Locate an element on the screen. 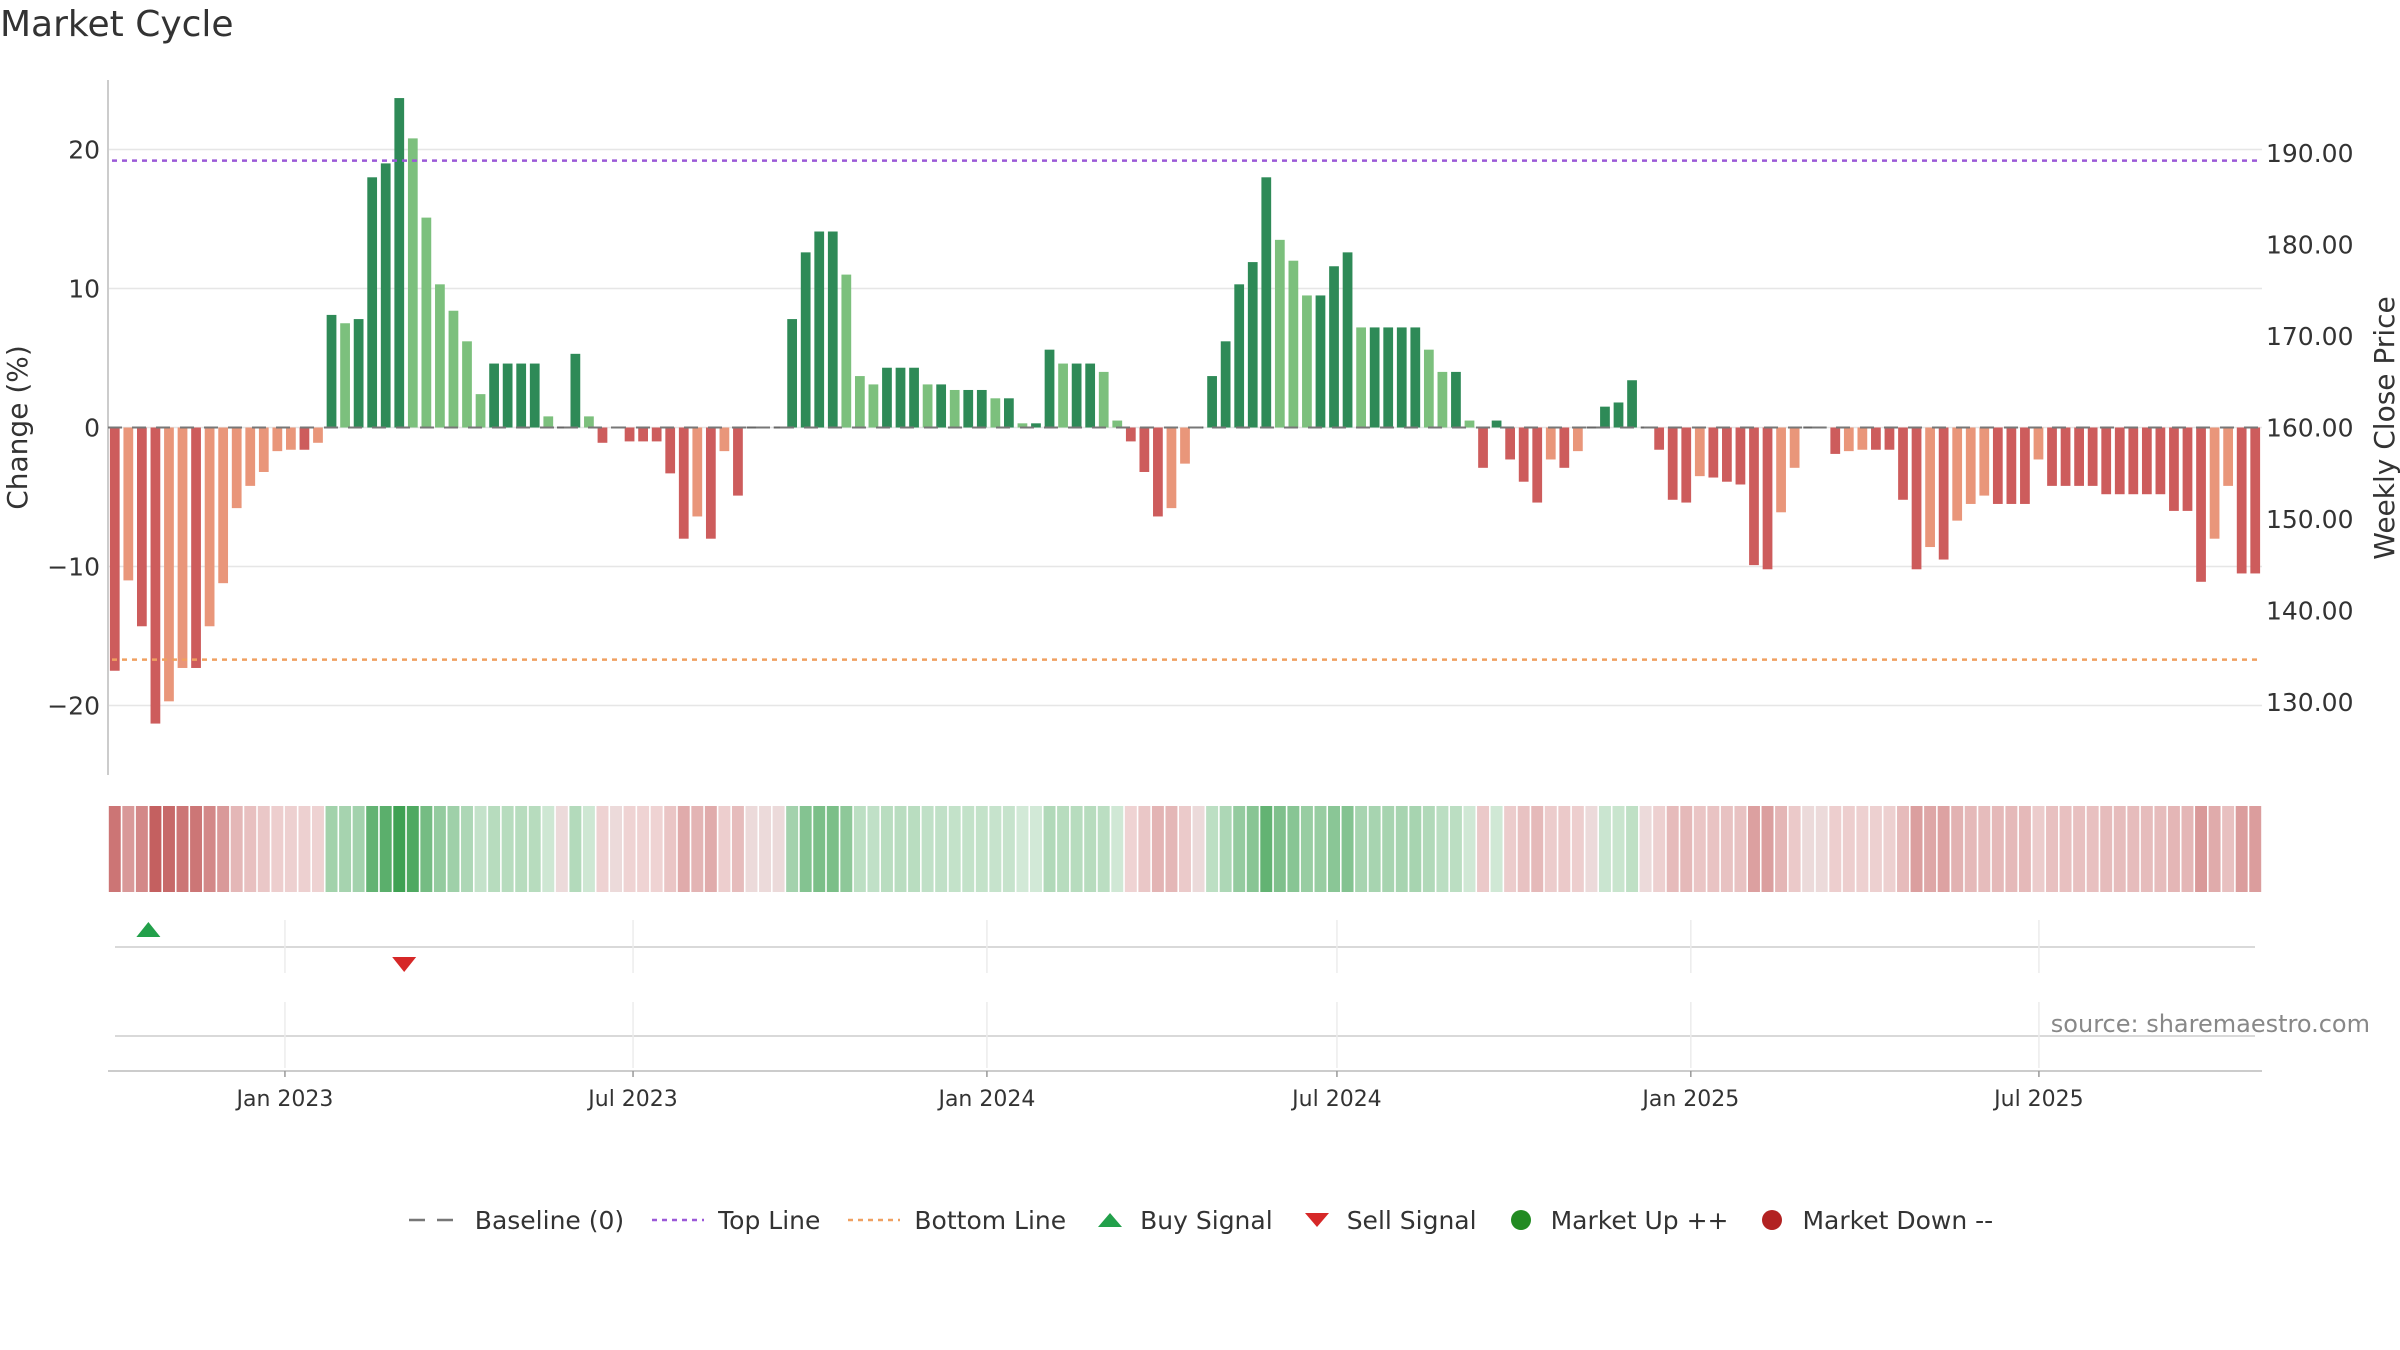 The image size is (2400, 1350). y-tick-label-right: 130.00 is located at coordinates (2309, 702).